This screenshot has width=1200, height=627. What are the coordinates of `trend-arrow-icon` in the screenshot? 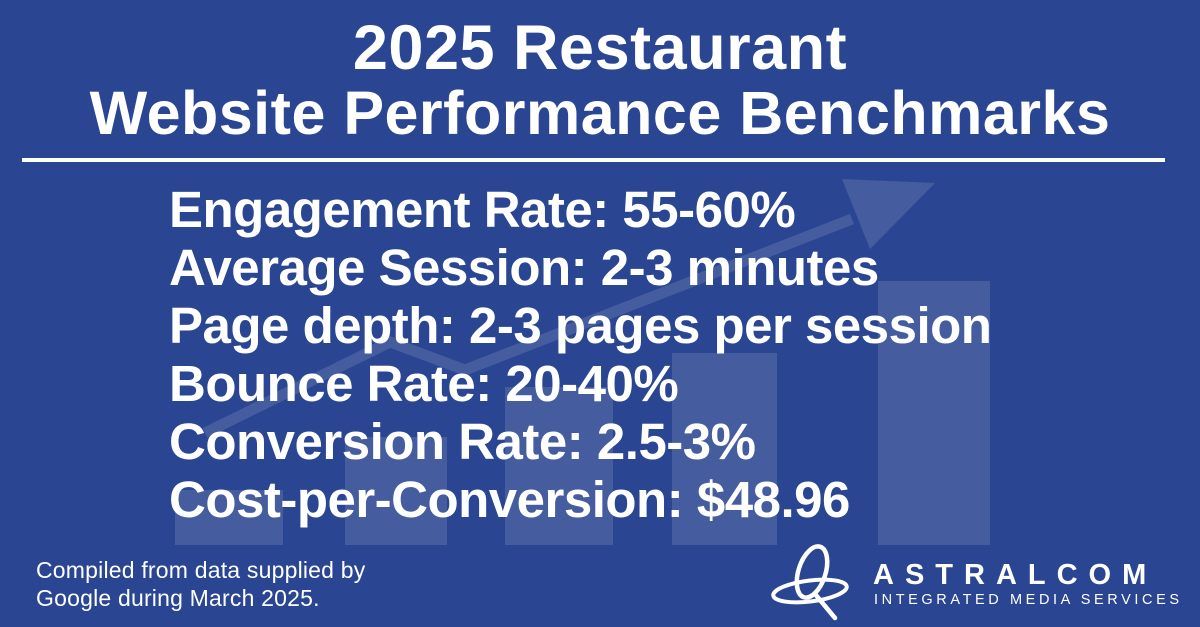 It's located at (888, 214).